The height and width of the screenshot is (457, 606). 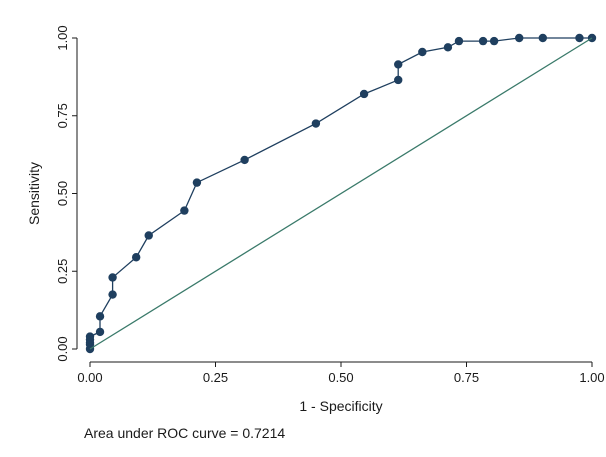 What do you see at coordinates (62, 271) in the screenshot?
I see `y-tick-label: 0.25` at bounding box center [62, 271].